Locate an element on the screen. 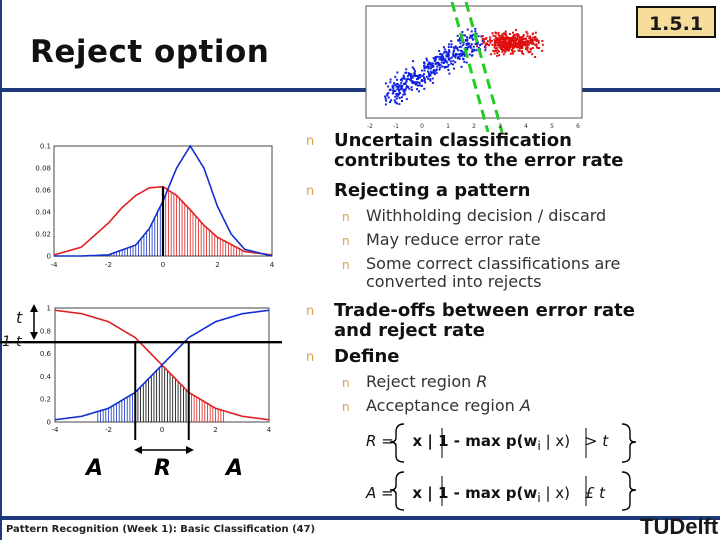 Image resolution: width=720 pixels, height=540 pixels. density-red-curve is located at coordinates (163, 220).